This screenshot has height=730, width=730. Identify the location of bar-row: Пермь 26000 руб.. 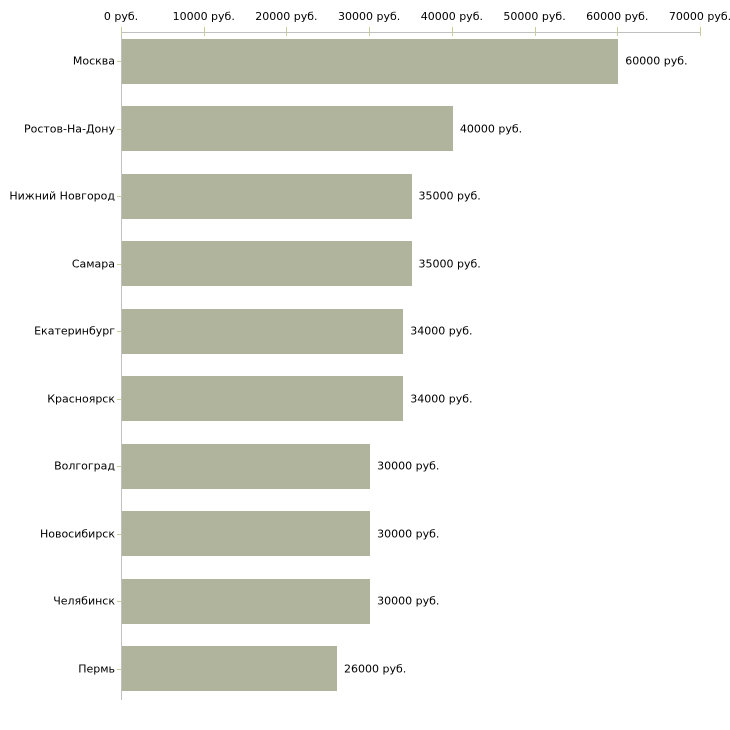
(365, 669).